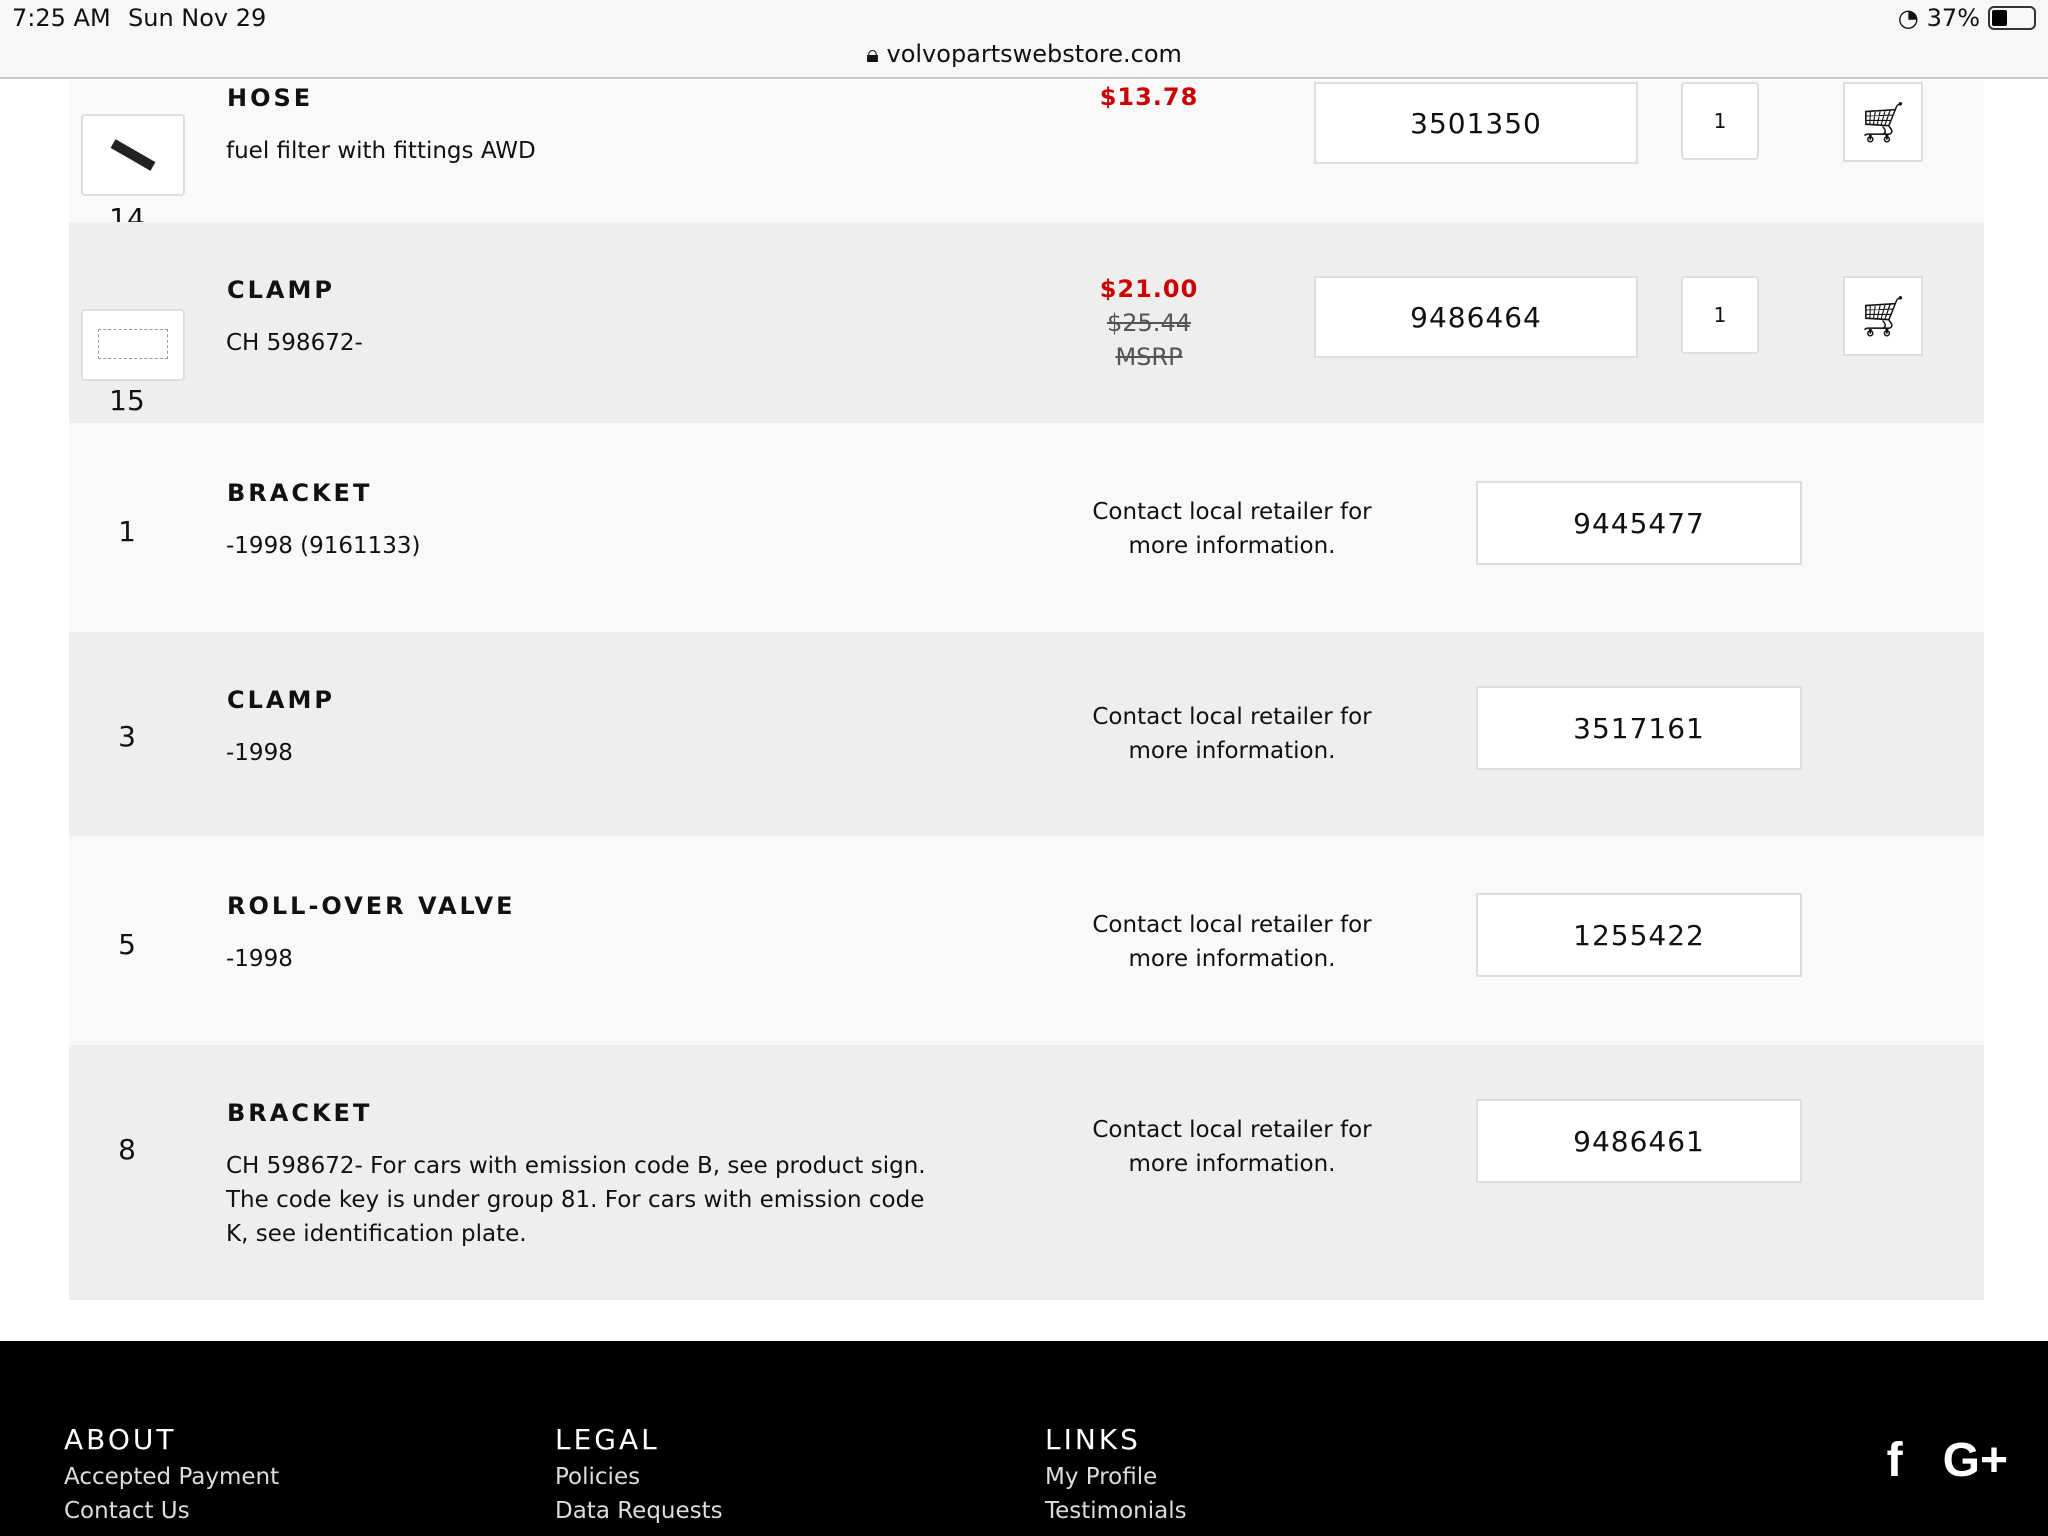 The height and width of the screenshot is (1536, 2048). Describe the element at coordinates (1476, 317) in the screenshot. I see `part-number-field: 9486464` at that location.